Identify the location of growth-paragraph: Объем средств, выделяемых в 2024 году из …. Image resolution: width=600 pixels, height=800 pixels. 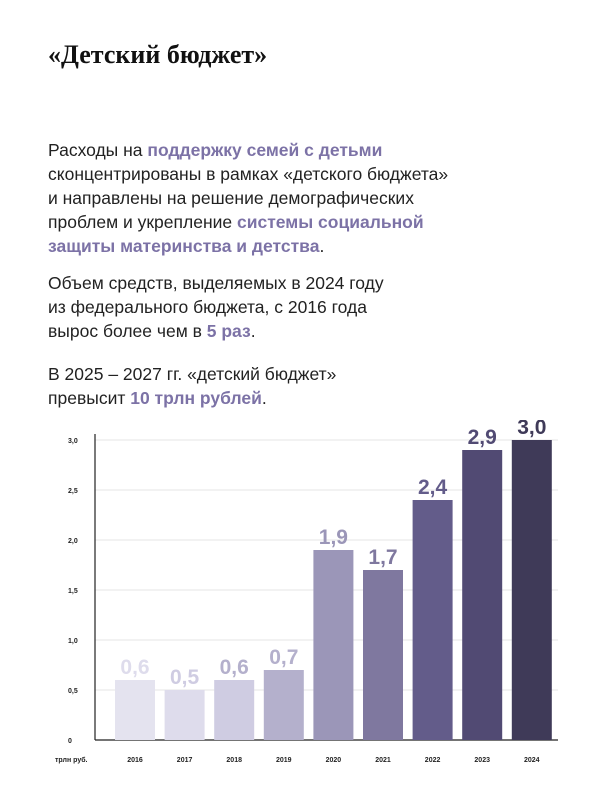
(308, 307).